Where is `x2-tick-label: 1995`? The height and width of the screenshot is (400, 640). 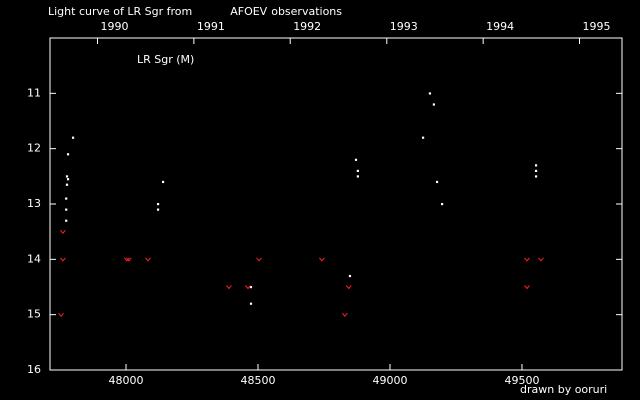
x2-tick-label: 1995 is located at coordinates (597, 26).